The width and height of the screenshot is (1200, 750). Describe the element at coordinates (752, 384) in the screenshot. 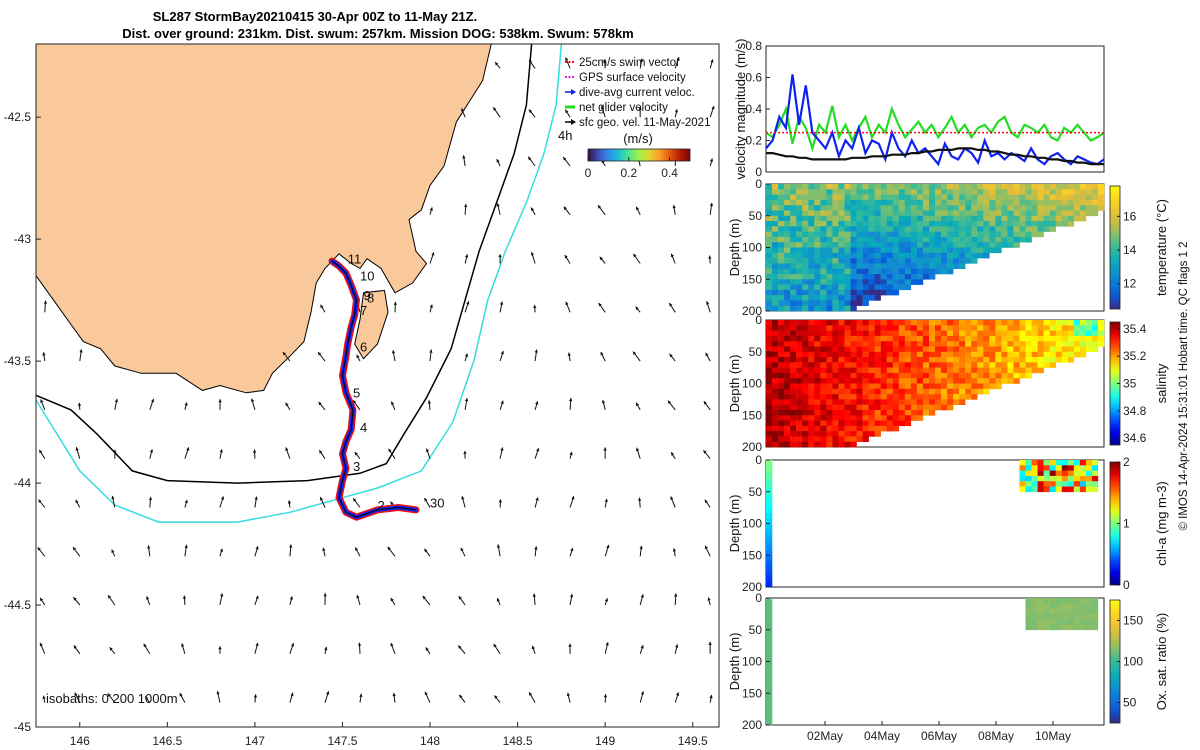

I see `salinity-y-tick-label: 100` at that location.